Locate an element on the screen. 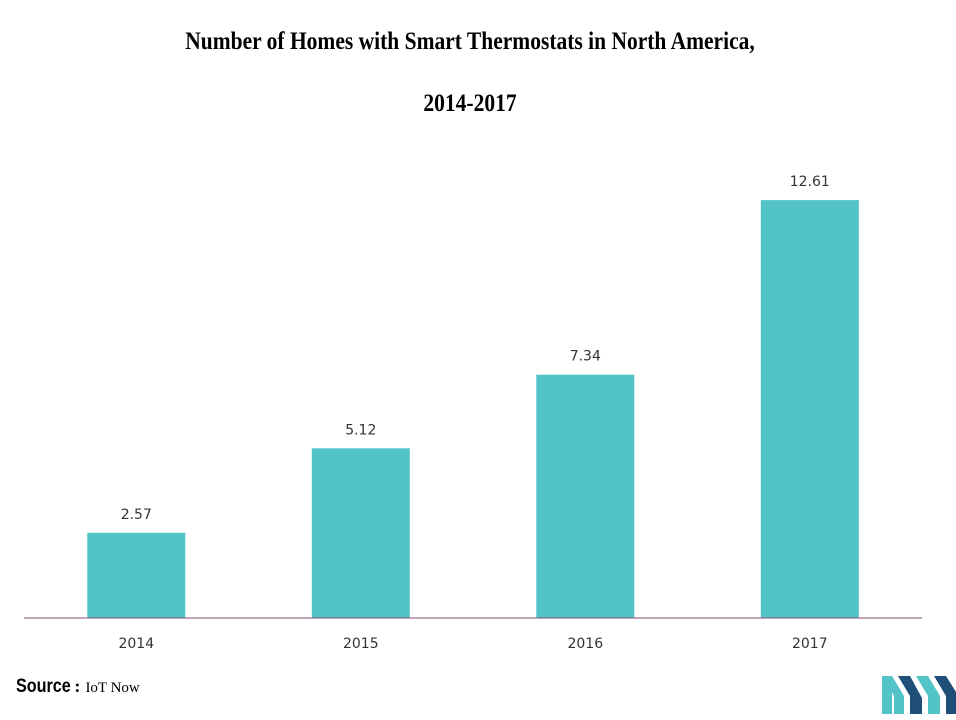 The height and width of the screenshot is (720, 956). bar-2015 is located at coordinates (360, 533).